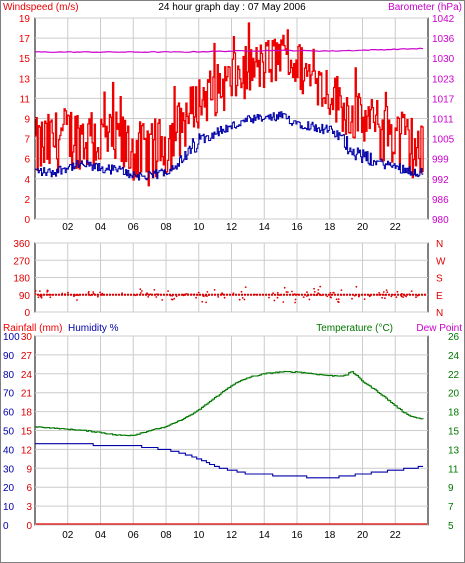 The height and width of the screenshot is (563, 465). I want to click on windspeed-tick: 11, so click(25, 99).